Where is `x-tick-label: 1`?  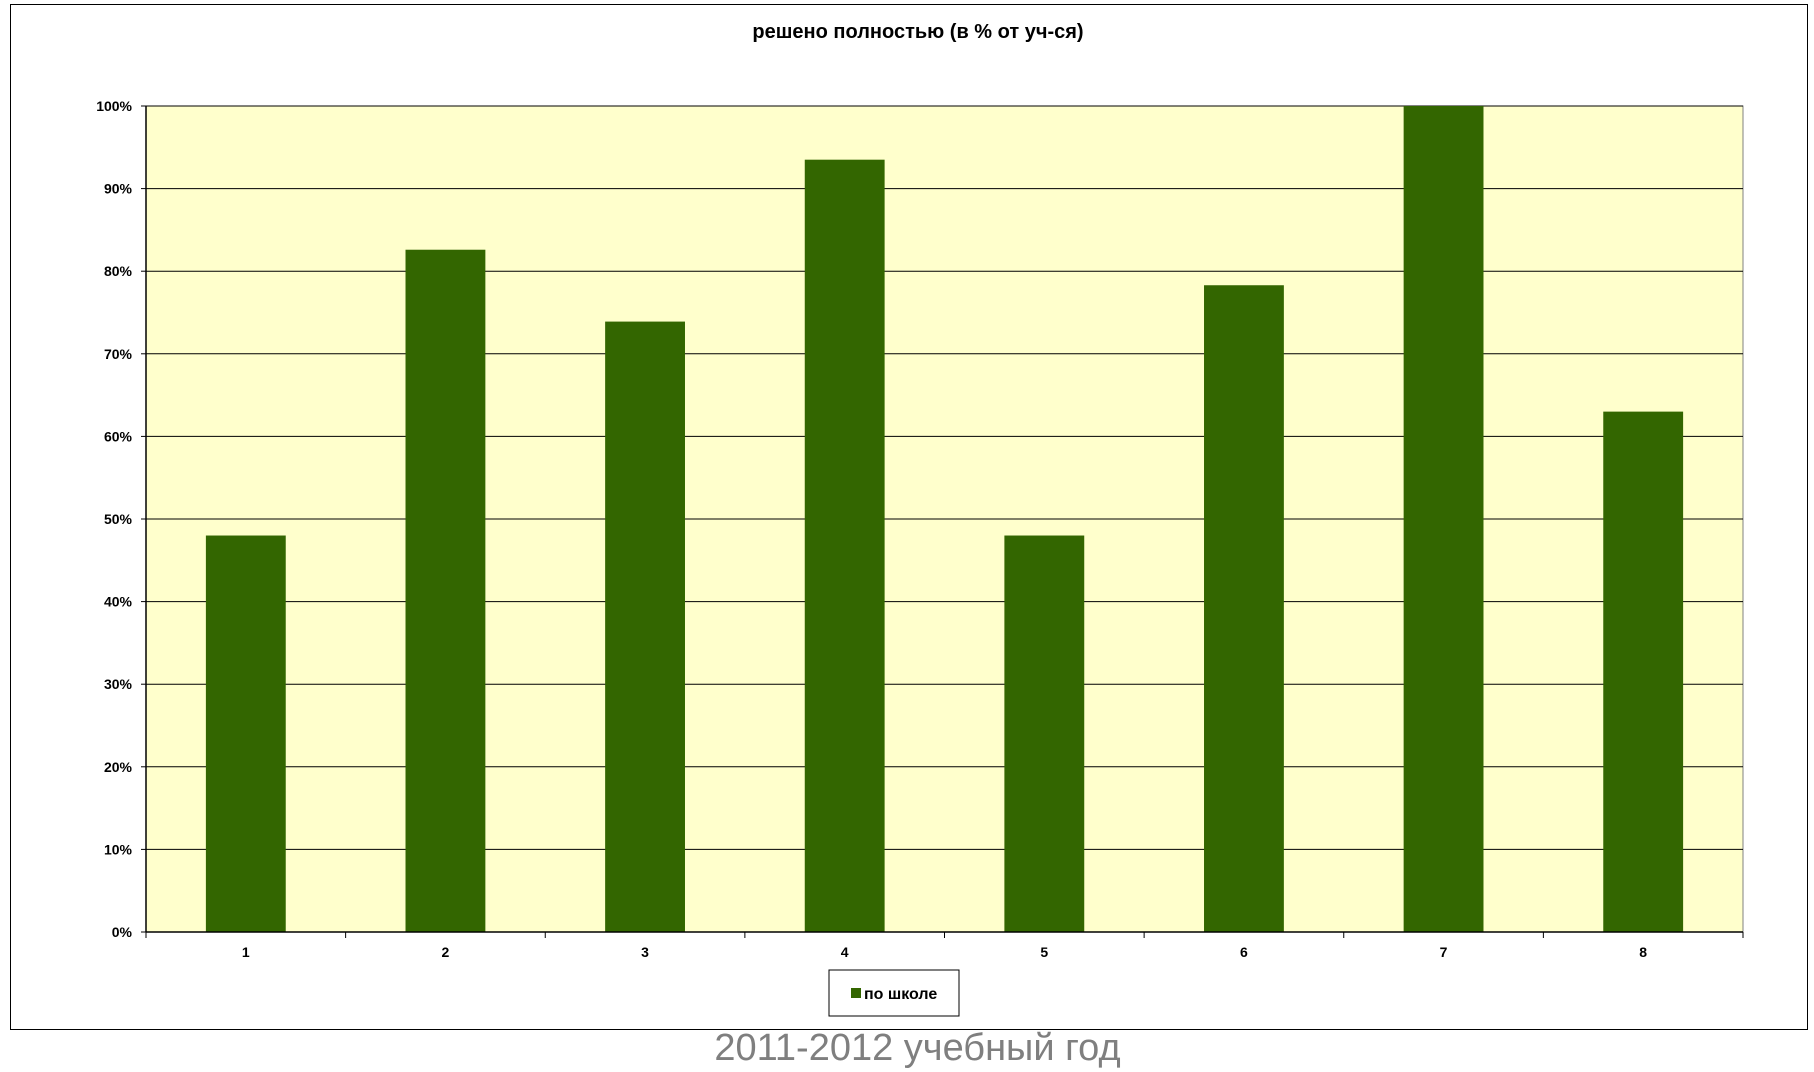
x-tick-label: 1 is located at coordinates (246, 952).